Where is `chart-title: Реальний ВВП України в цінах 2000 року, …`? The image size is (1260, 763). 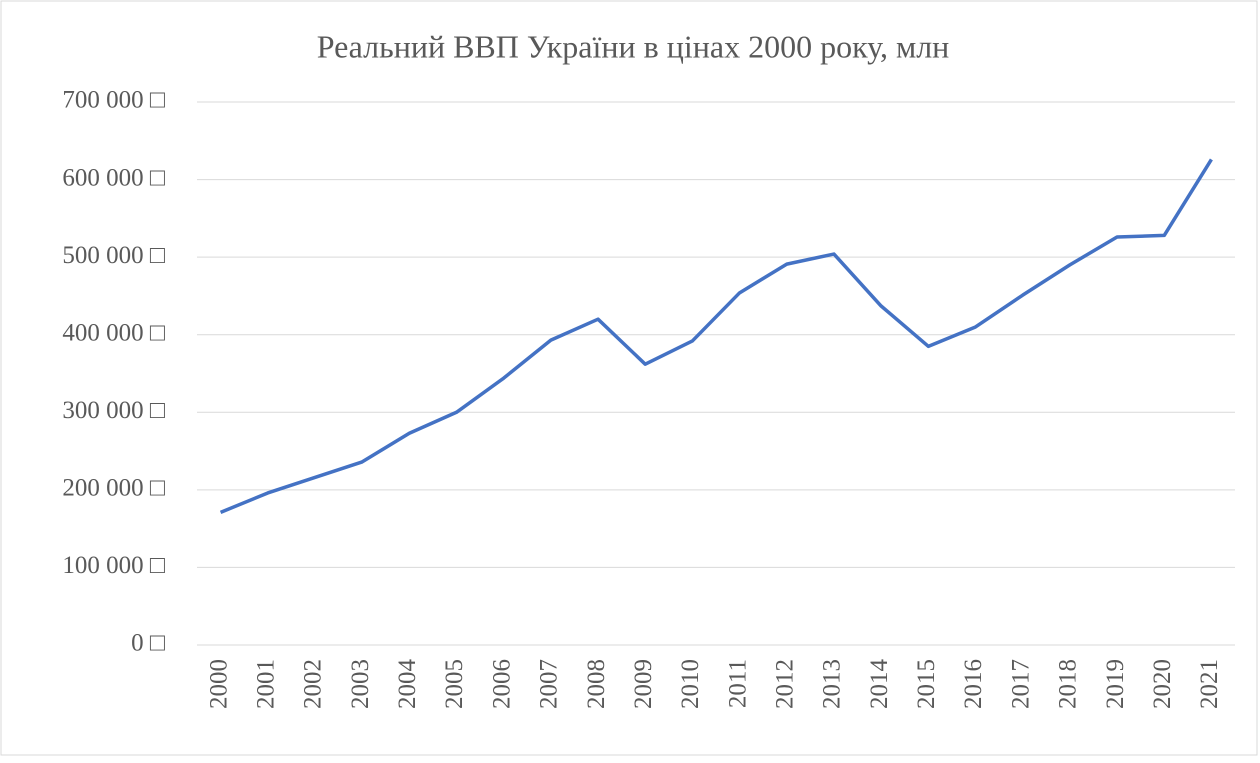
chart-title: Реальний ВВП України в цінах 2000 року, … is located at coordinates (633, 46).